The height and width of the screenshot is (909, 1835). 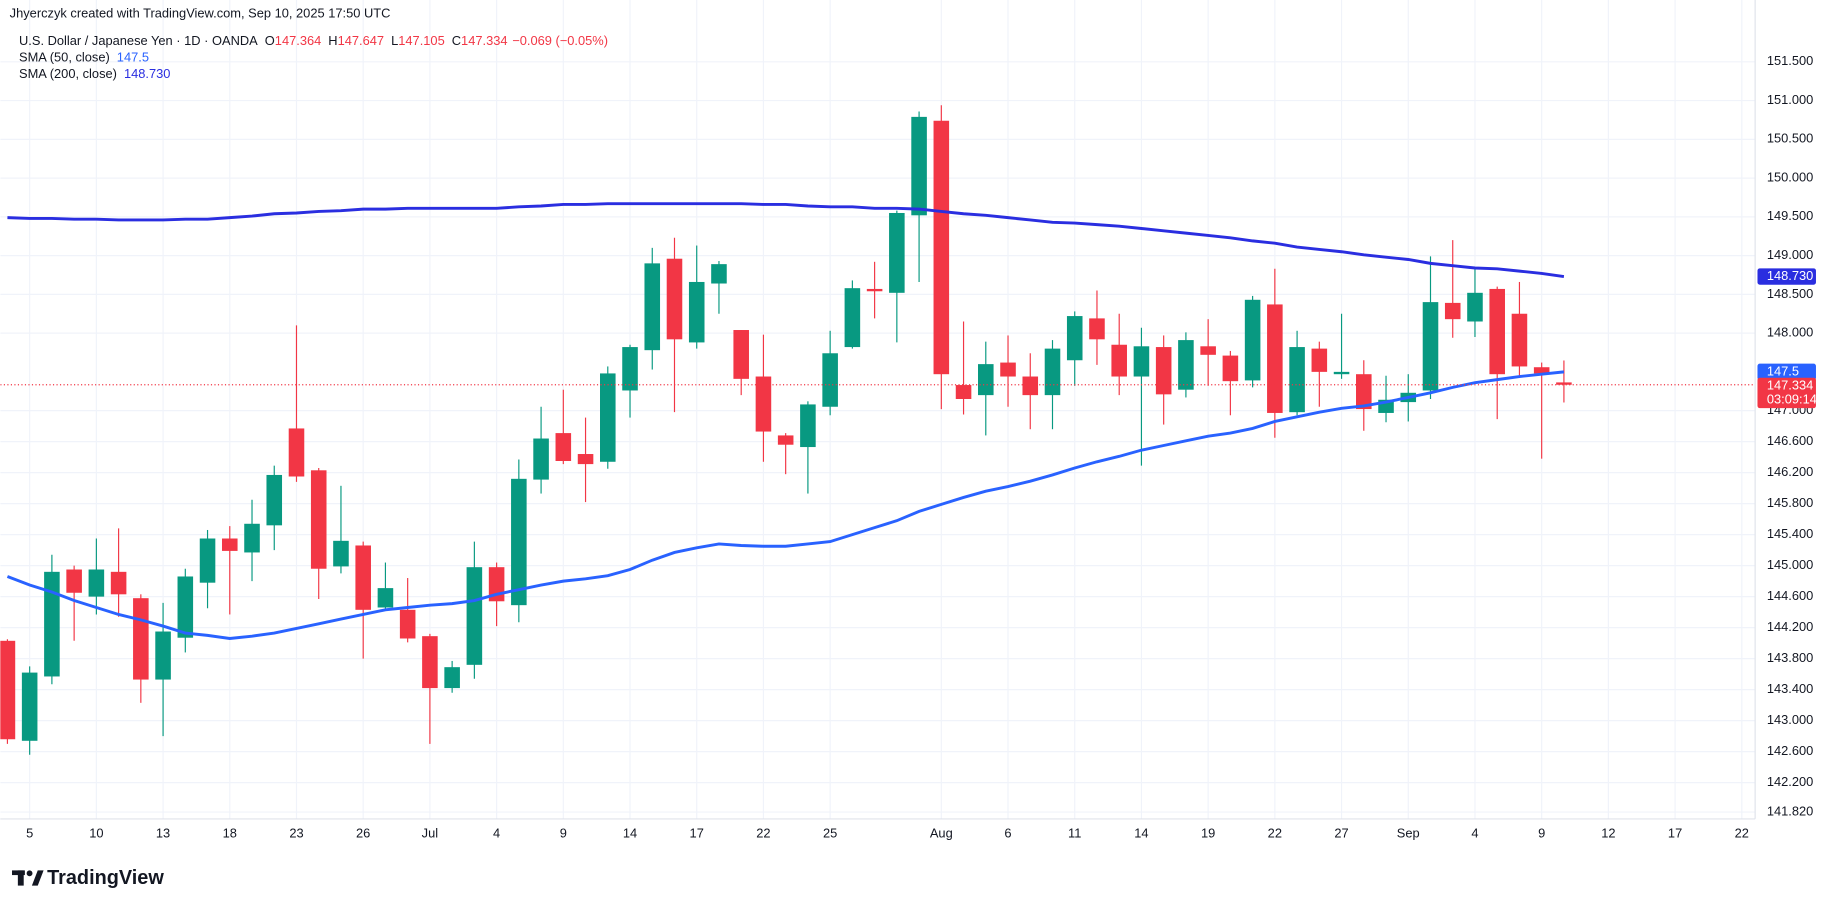 What do you see at coordinates (1790, 471) in the screenshot?
I see `y-tick-label: 146.200` at bounding box center [1790, 471].